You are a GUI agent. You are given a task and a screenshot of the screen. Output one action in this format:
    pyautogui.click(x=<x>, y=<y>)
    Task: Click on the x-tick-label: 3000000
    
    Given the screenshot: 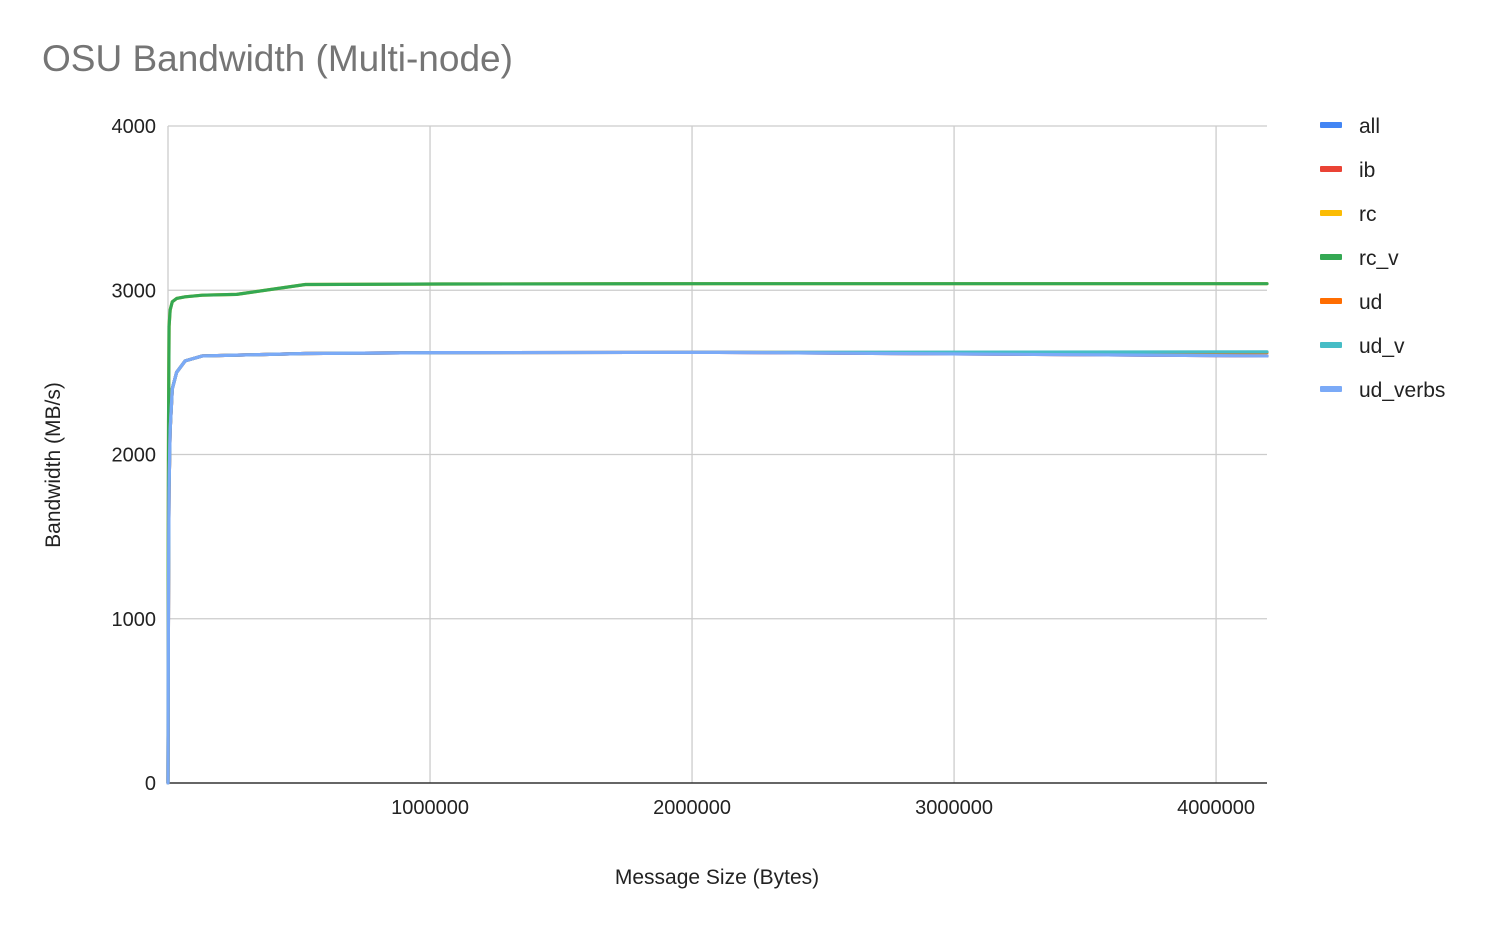 What is the action you would take?
    pyautogui.click(x=954, y=808)
    